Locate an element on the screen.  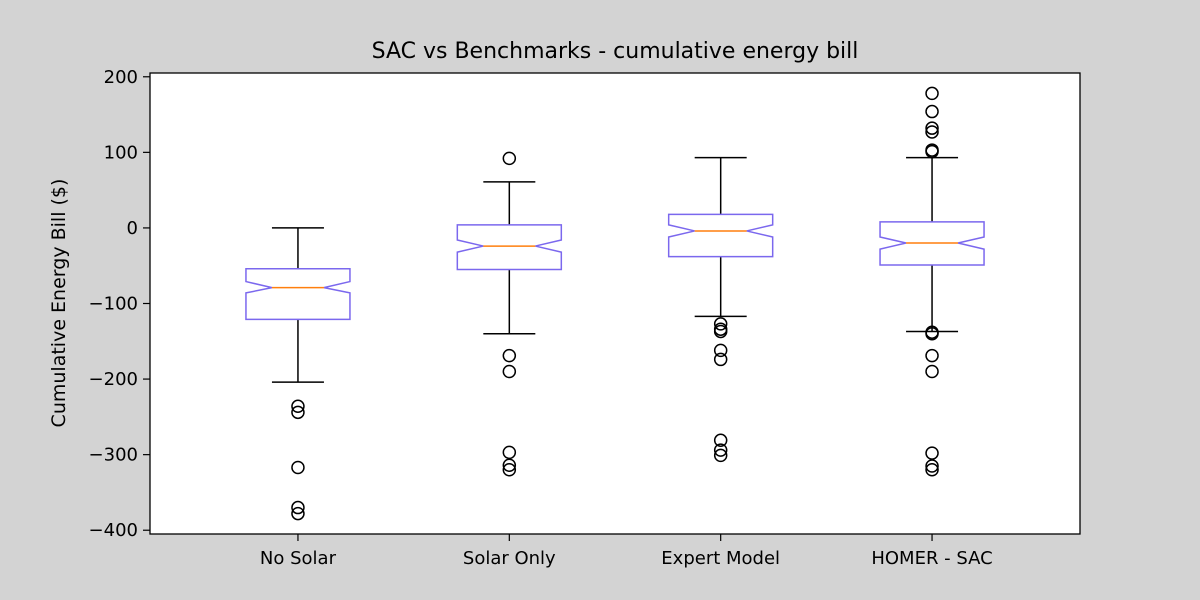
y-tick-label: −200 is located at coordinates (113, 379).